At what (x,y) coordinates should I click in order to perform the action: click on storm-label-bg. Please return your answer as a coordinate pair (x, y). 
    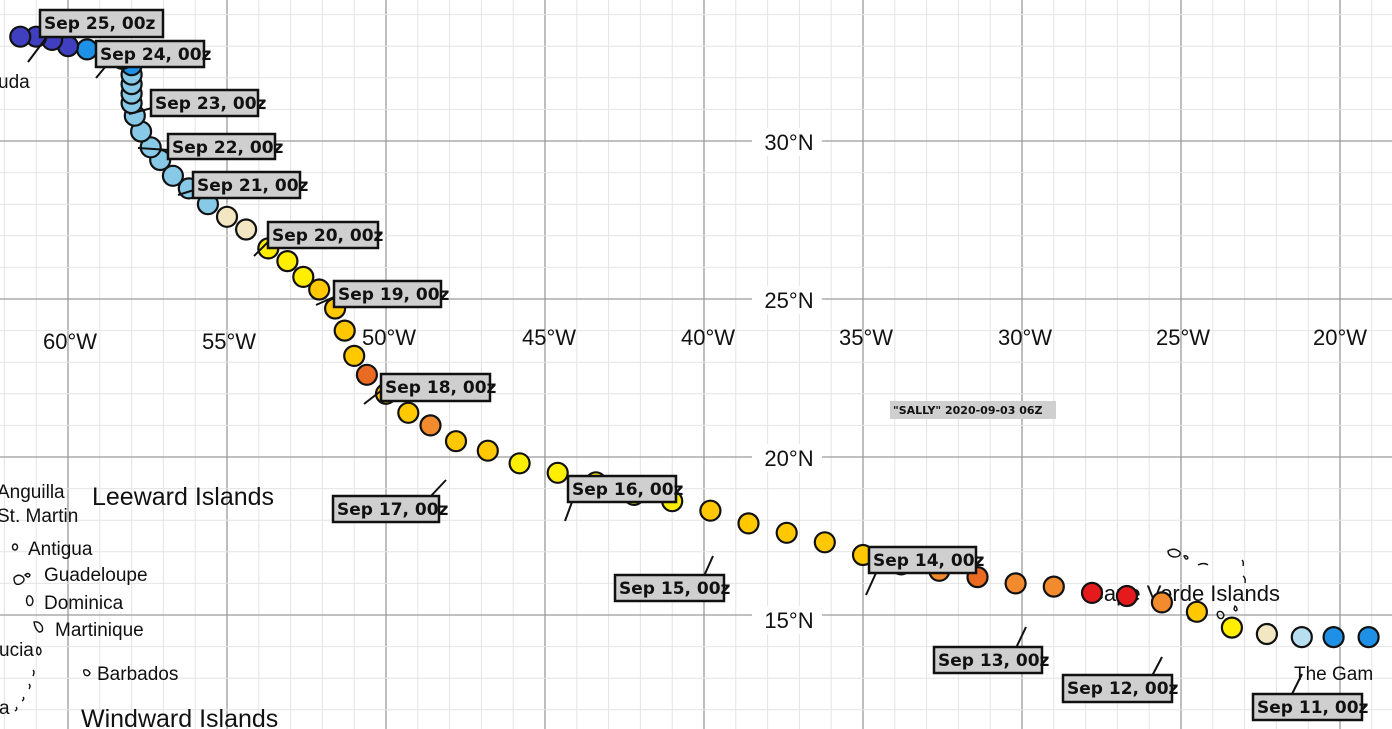
    Looking at the image, I should click on (973, 410).